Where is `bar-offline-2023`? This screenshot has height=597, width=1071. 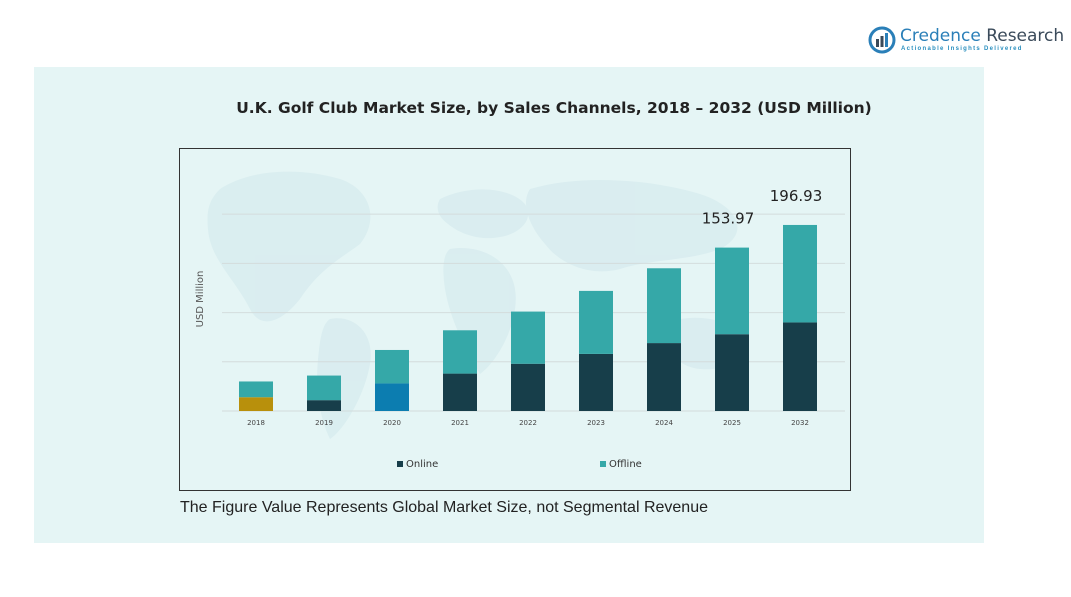
bar-offline-2023 is located at coordinates (596, 322).